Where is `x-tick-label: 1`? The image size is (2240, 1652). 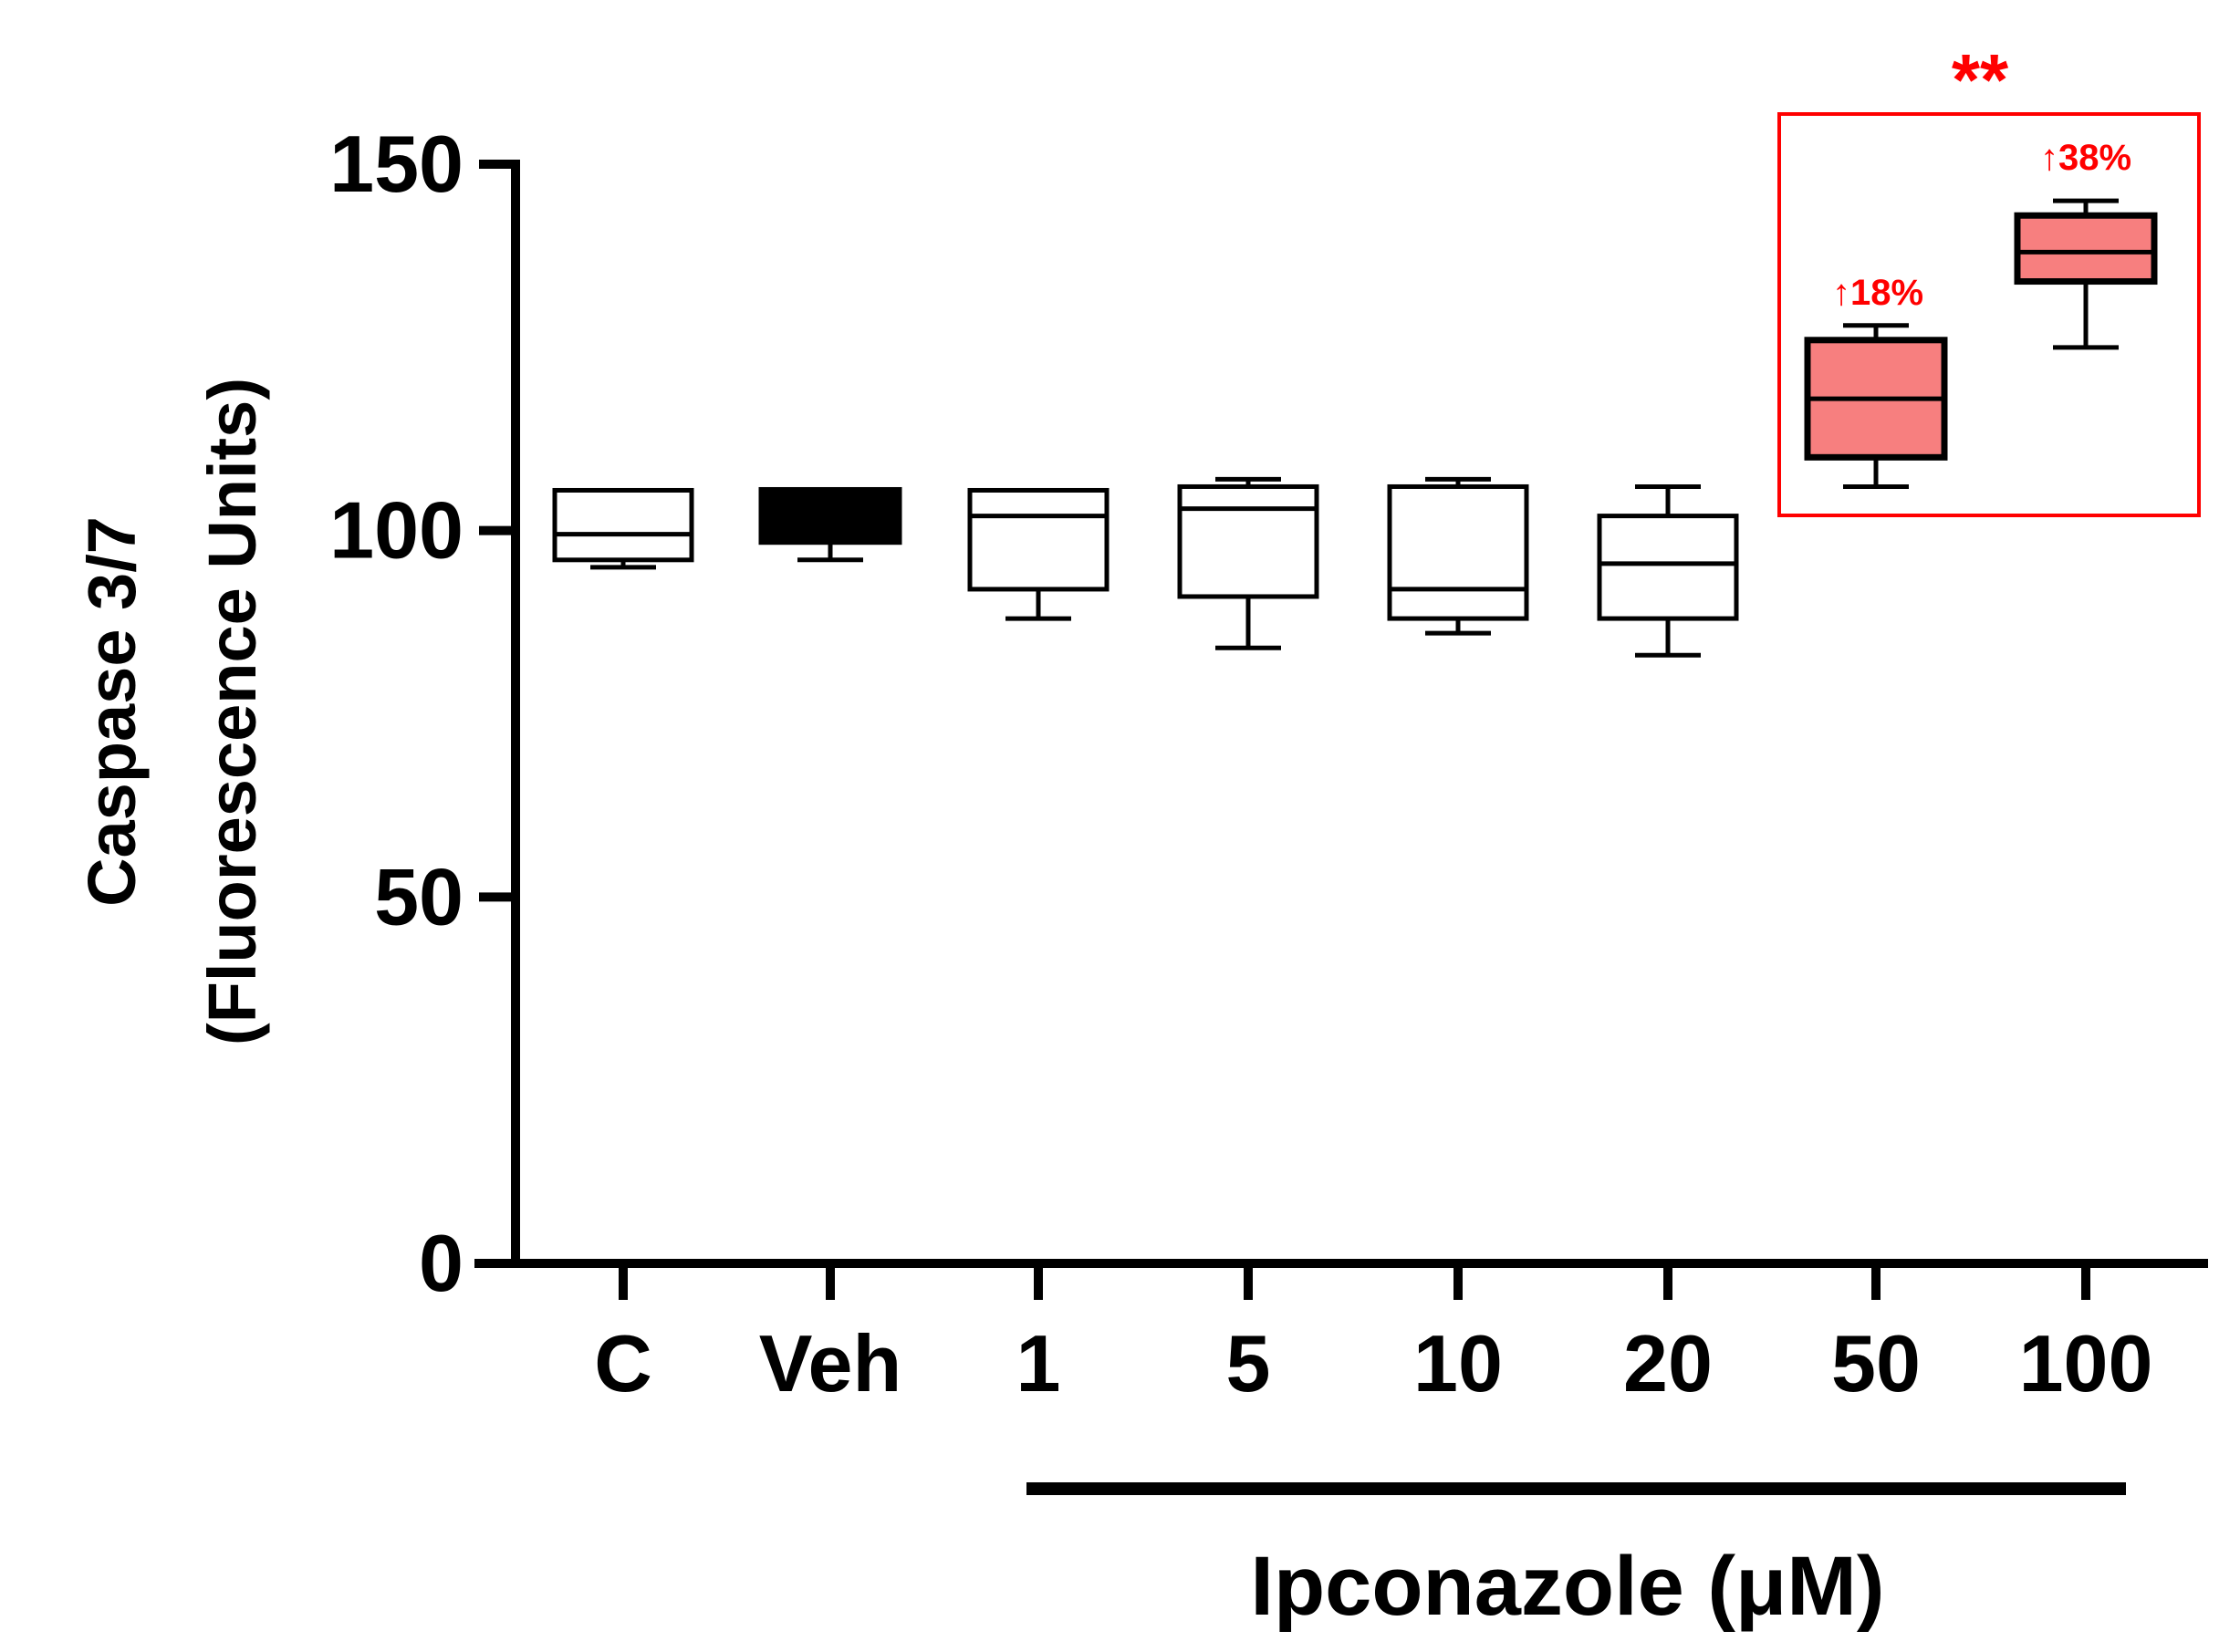 x-tick-label: 1 is located at coordinates (1038, 1363).